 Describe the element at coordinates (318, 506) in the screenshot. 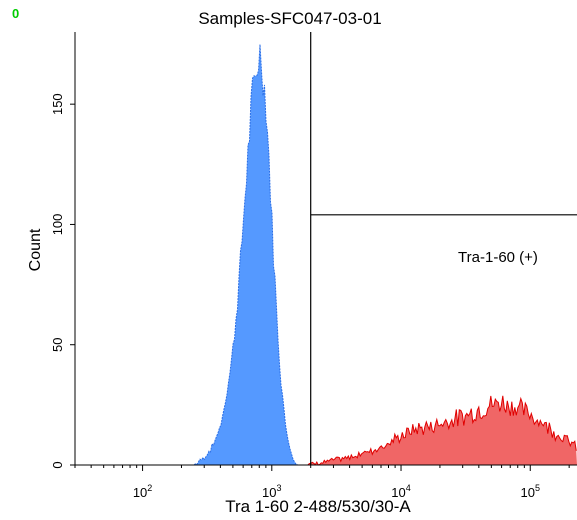

I see `x-axis-label: Tra 1-60 2-488/530/30-A` at that location.